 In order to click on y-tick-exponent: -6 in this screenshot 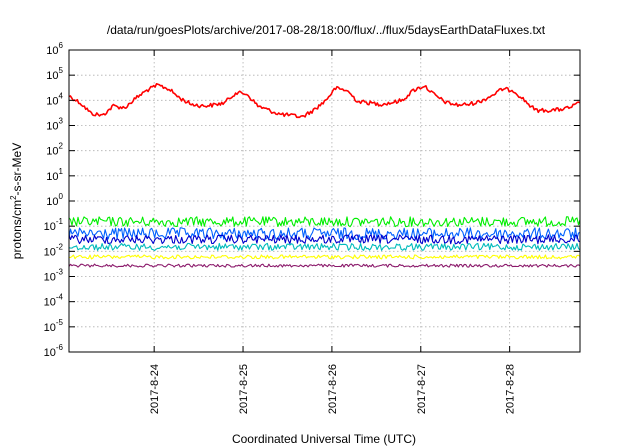, I will do `click(60, 347)`.